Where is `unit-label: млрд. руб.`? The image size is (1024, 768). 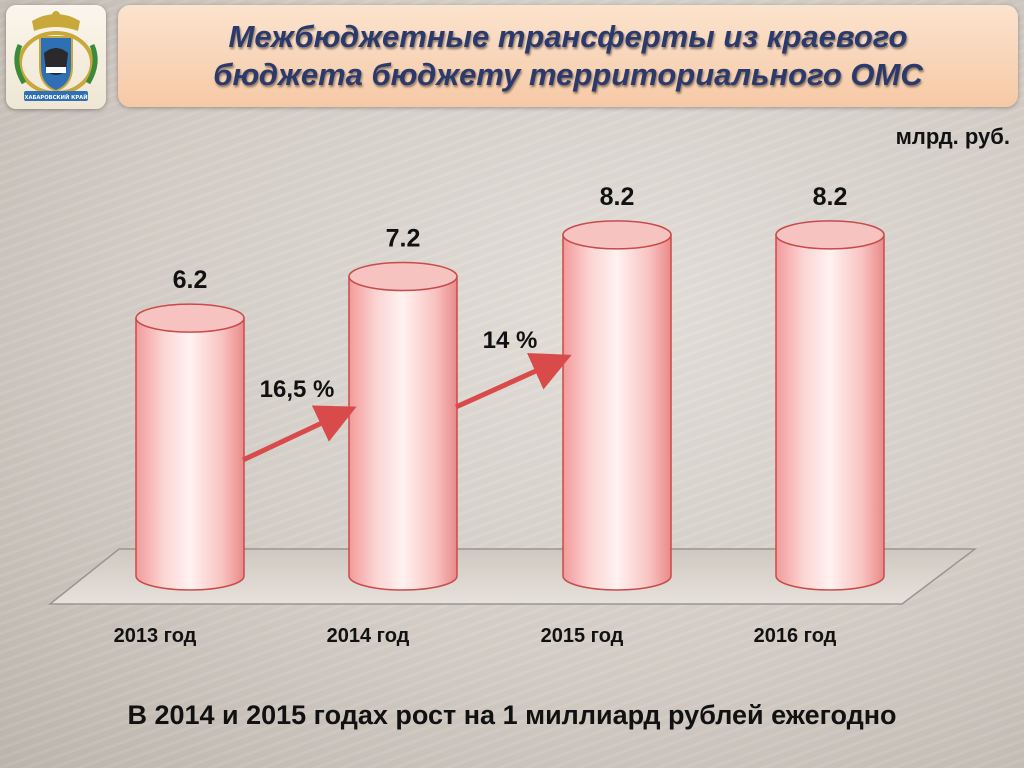
unit-label: млрд. руб. is located at coordinates (952, 136).